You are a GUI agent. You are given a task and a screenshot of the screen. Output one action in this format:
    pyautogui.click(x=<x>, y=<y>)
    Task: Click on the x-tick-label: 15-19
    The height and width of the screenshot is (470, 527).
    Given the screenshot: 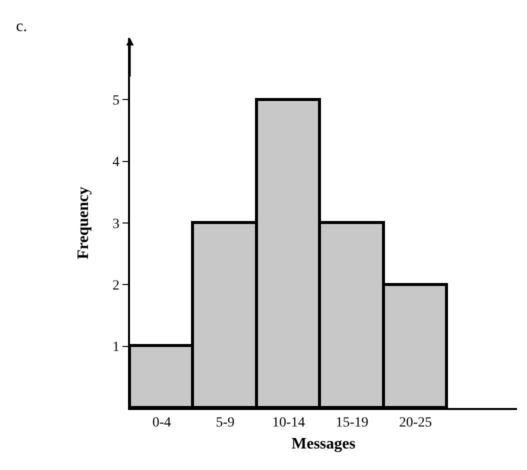 What is the action you would take?
    pyautogui.click(x=352, y=423)
    